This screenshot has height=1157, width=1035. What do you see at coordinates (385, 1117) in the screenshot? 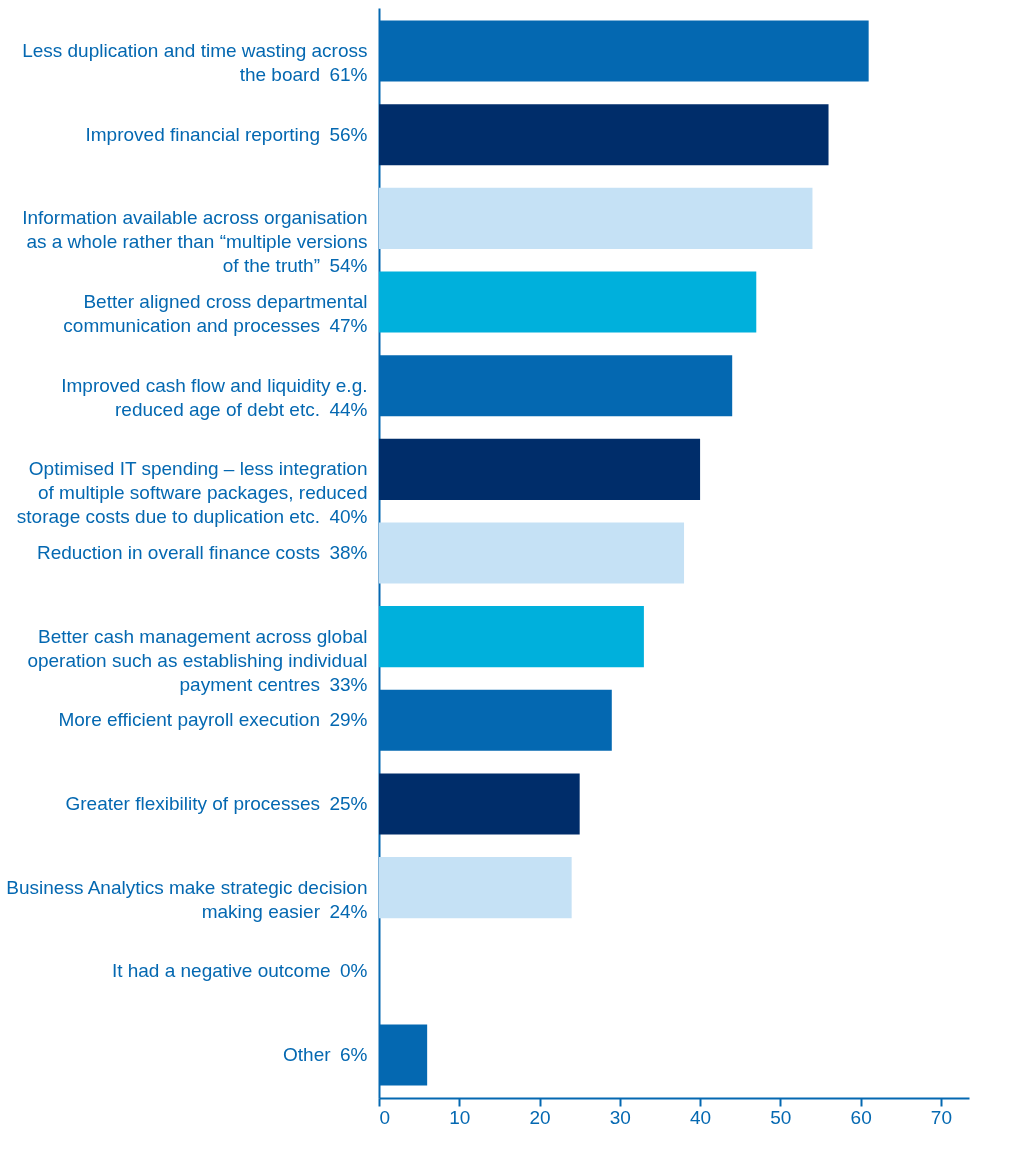
I see `x-tick-label: 0` at bounding box center [385, 1117].